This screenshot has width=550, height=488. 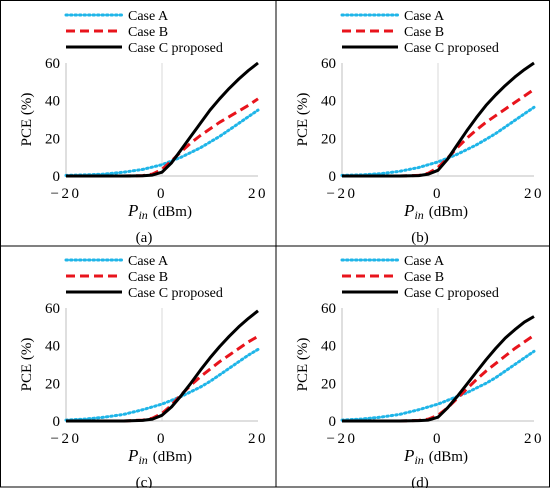 I want to click on panel-caption: (a), so click(x=144, y=238).